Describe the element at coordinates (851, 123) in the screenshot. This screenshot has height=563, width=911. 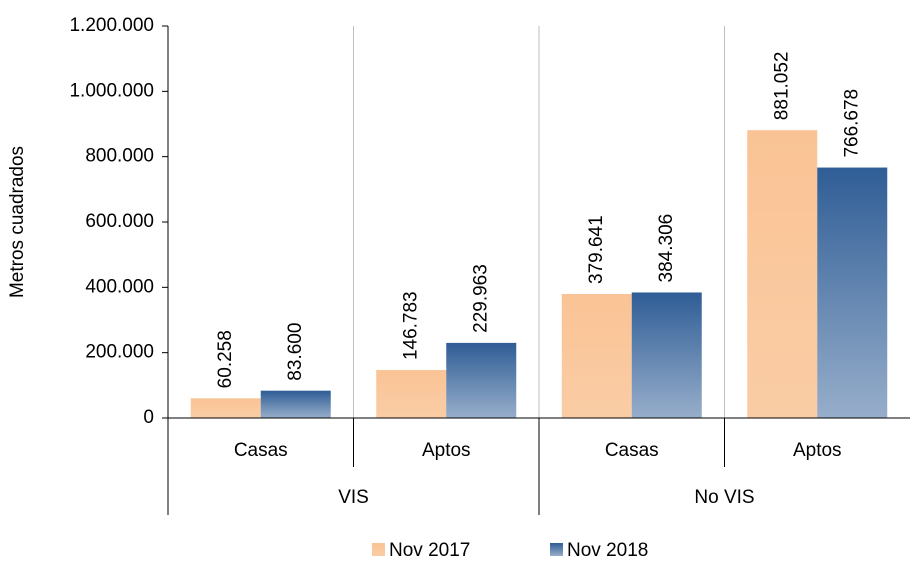
I see `value-label: 766.678` at that location.